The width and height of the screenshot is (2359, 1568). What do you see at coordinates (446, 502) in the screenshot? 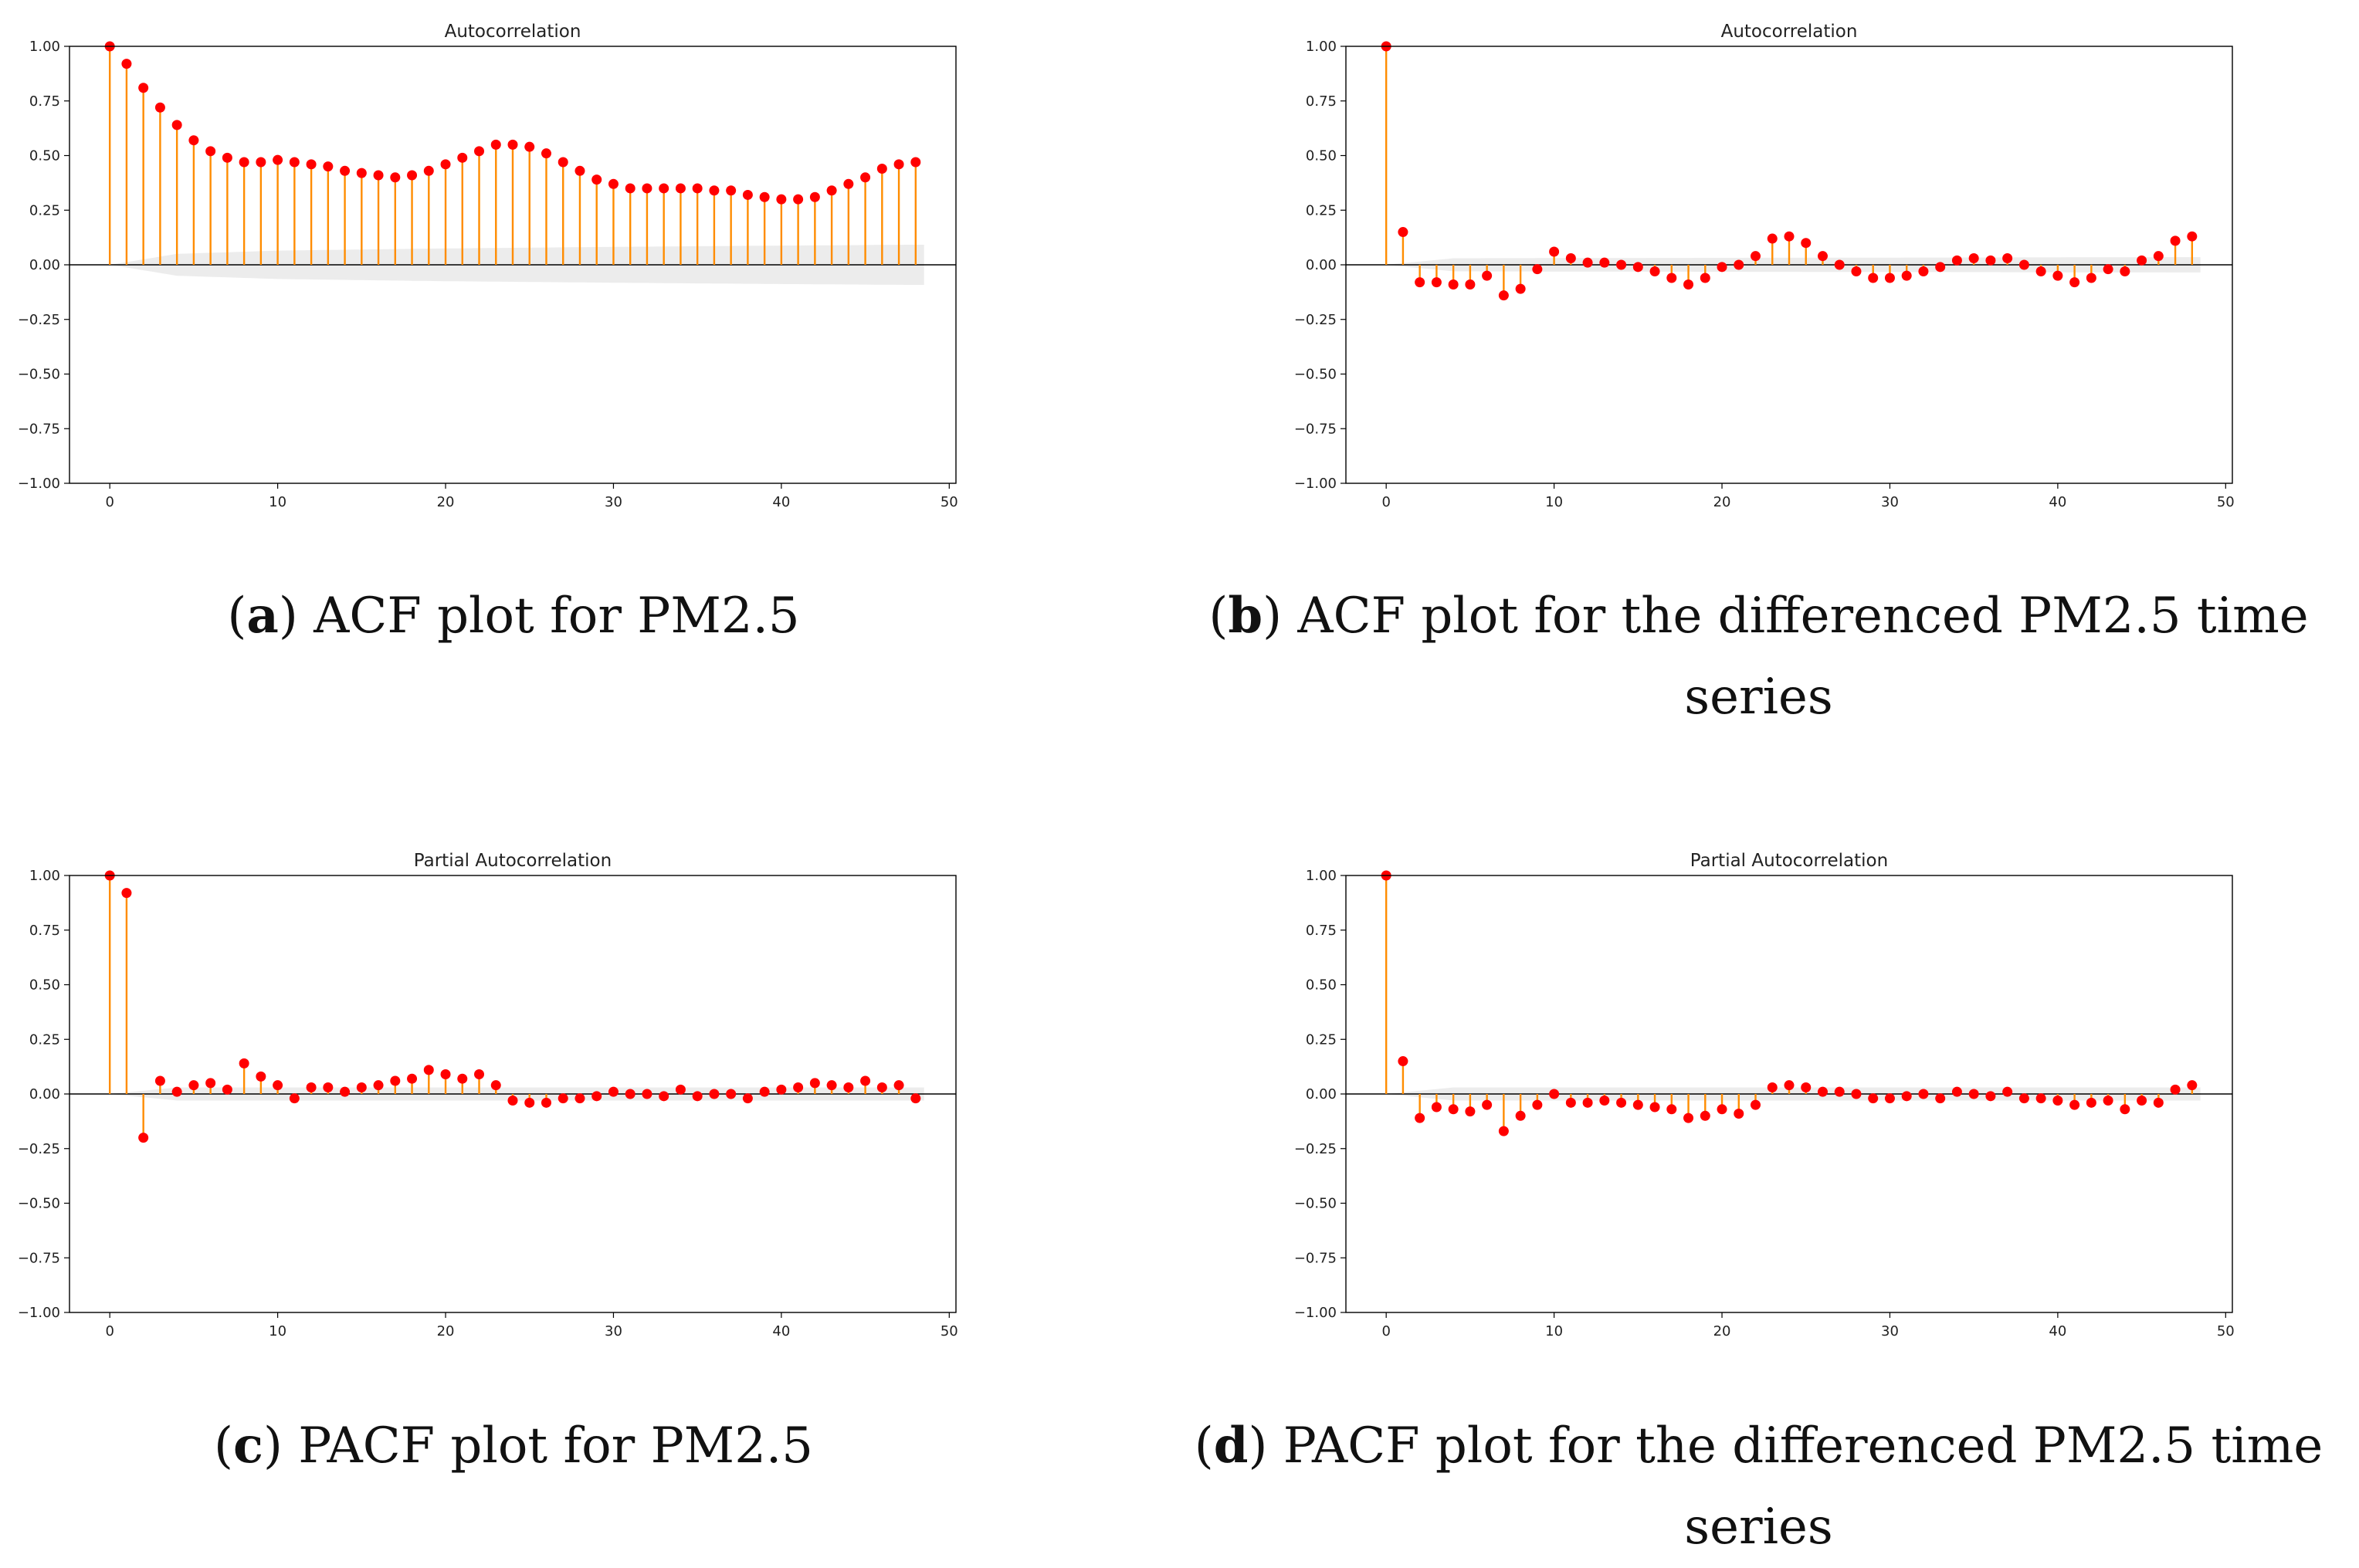
I see `x-tick-label: 20` at bounding box center [446, 502].